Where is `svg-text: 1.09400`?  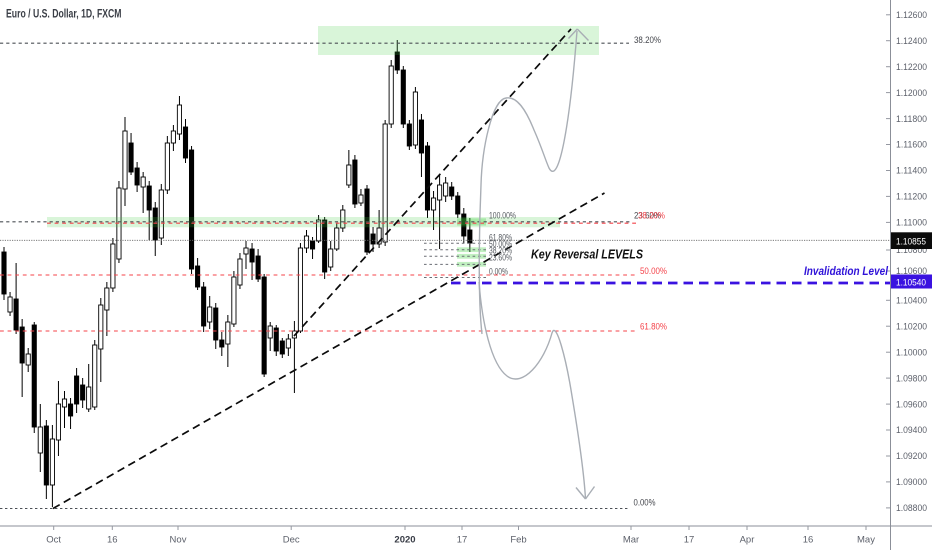
svg-text: 1.09400 is located at coordinates (911, 430).